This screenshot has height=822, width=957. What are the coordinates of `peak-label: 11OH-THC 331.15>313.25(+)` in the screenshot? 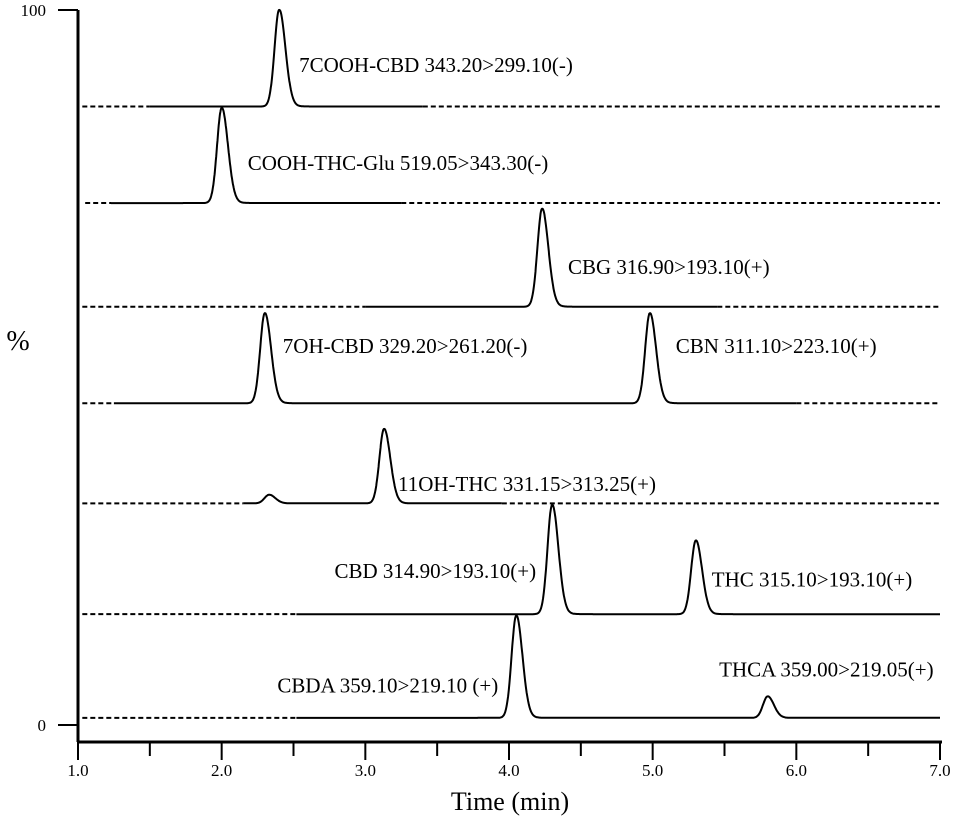 It's located at (527, 484).